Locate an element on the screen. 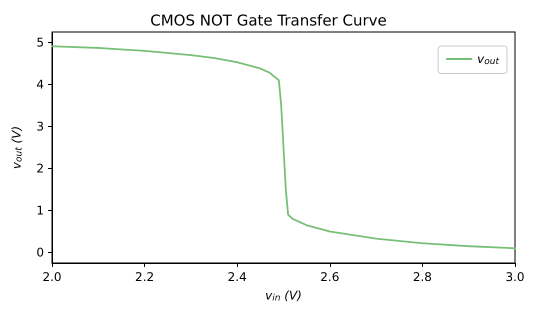 The image size is (537, 320). chart-title: CMOS NOT Gate Transfer Curve is located at coordinates (268, 21).